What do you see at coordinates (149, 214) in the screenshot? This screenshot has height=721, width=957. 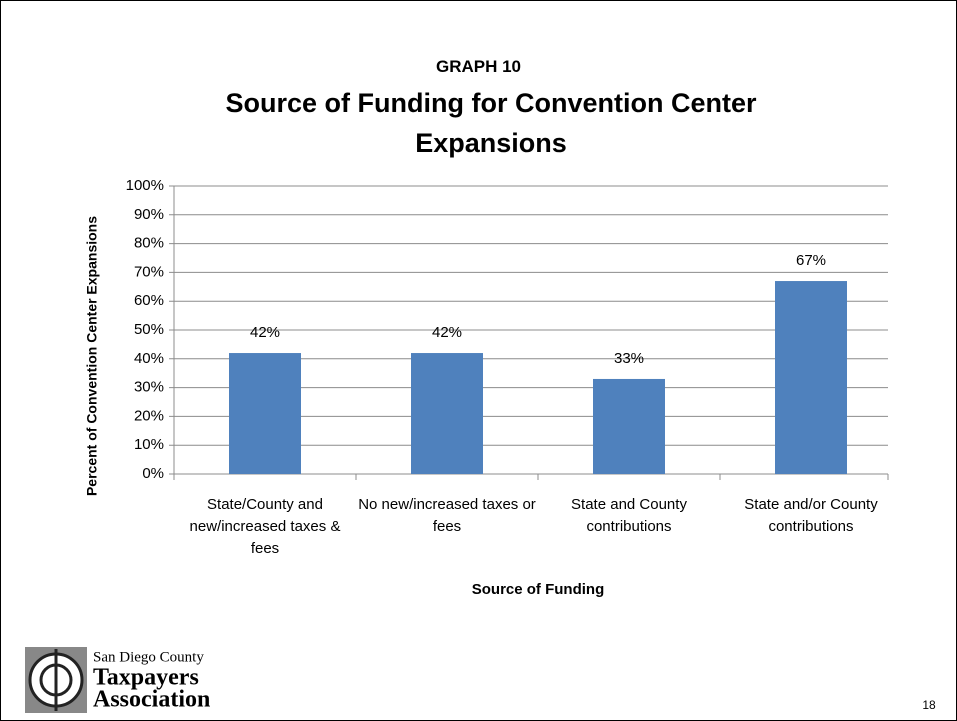 I see `y-tick-label: 90%` at bounding box center [149, 214].